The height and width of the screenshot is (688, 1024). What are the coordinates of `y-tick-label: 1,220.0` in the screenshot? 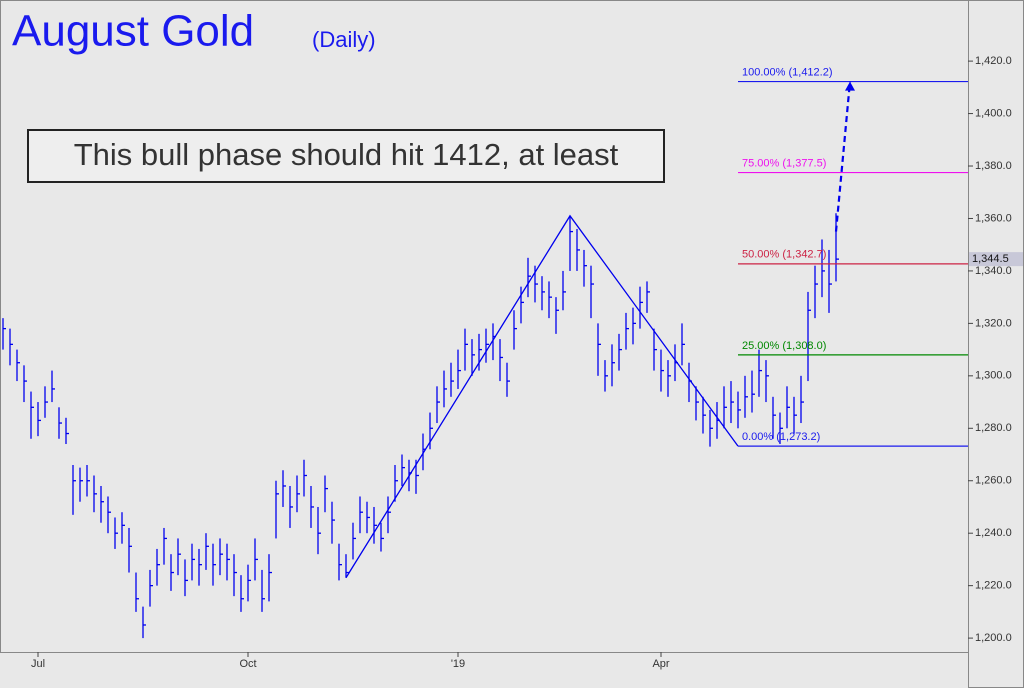 It's located at (993, 586).